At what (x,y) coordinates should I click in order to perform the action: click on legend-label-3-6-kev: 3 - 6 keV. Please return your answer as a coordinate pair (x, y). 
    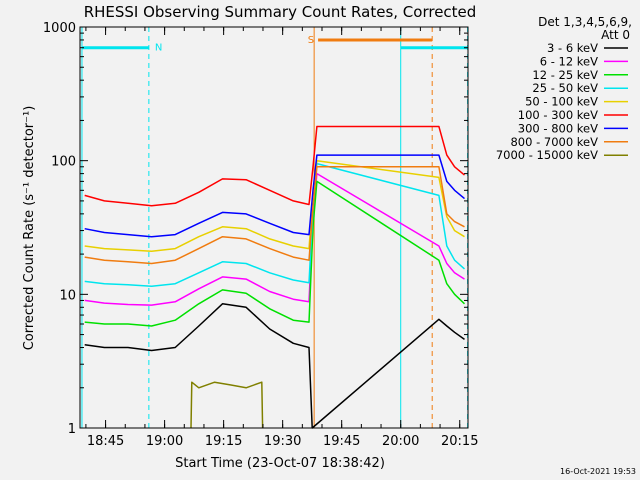
    Looking at the image, I should click on (572, 48).